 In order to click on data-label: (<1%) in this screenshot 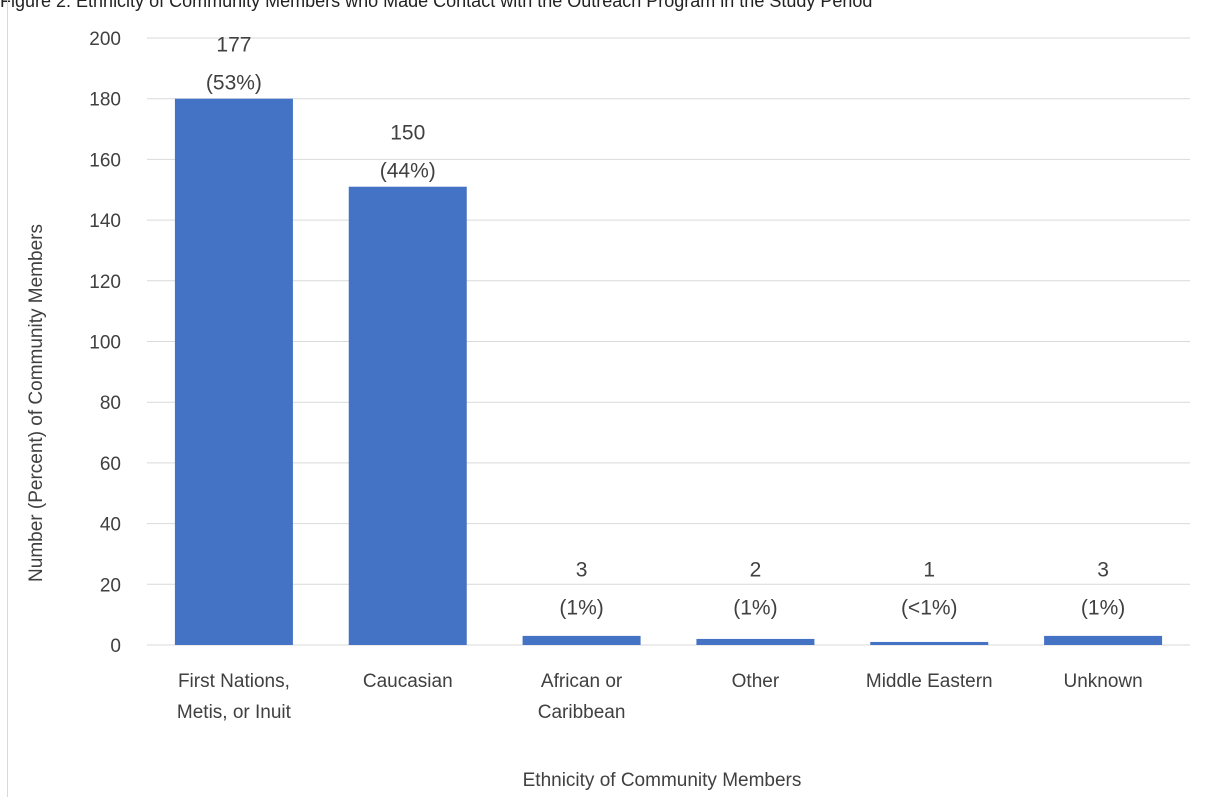, I will do `click(929, 607)`.